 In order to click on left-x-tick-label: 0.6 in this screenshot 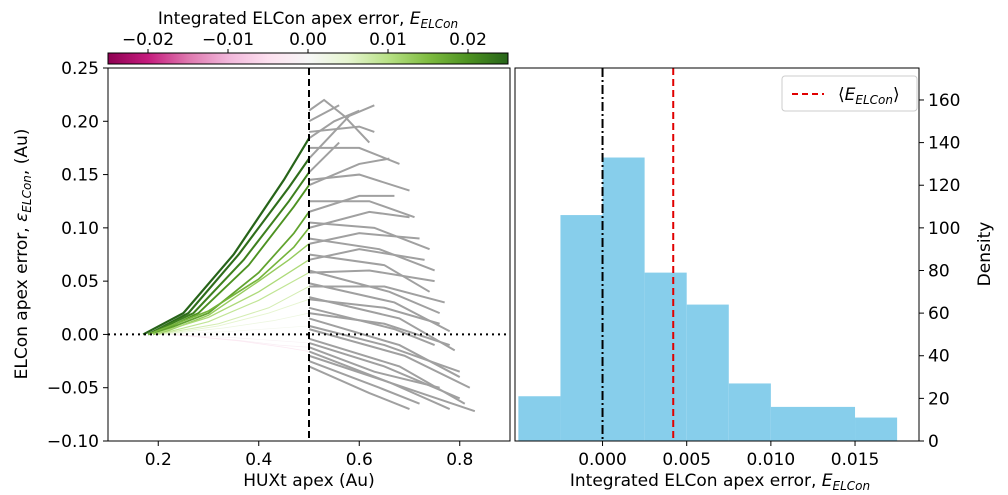, I will do `click(359, 460)`.